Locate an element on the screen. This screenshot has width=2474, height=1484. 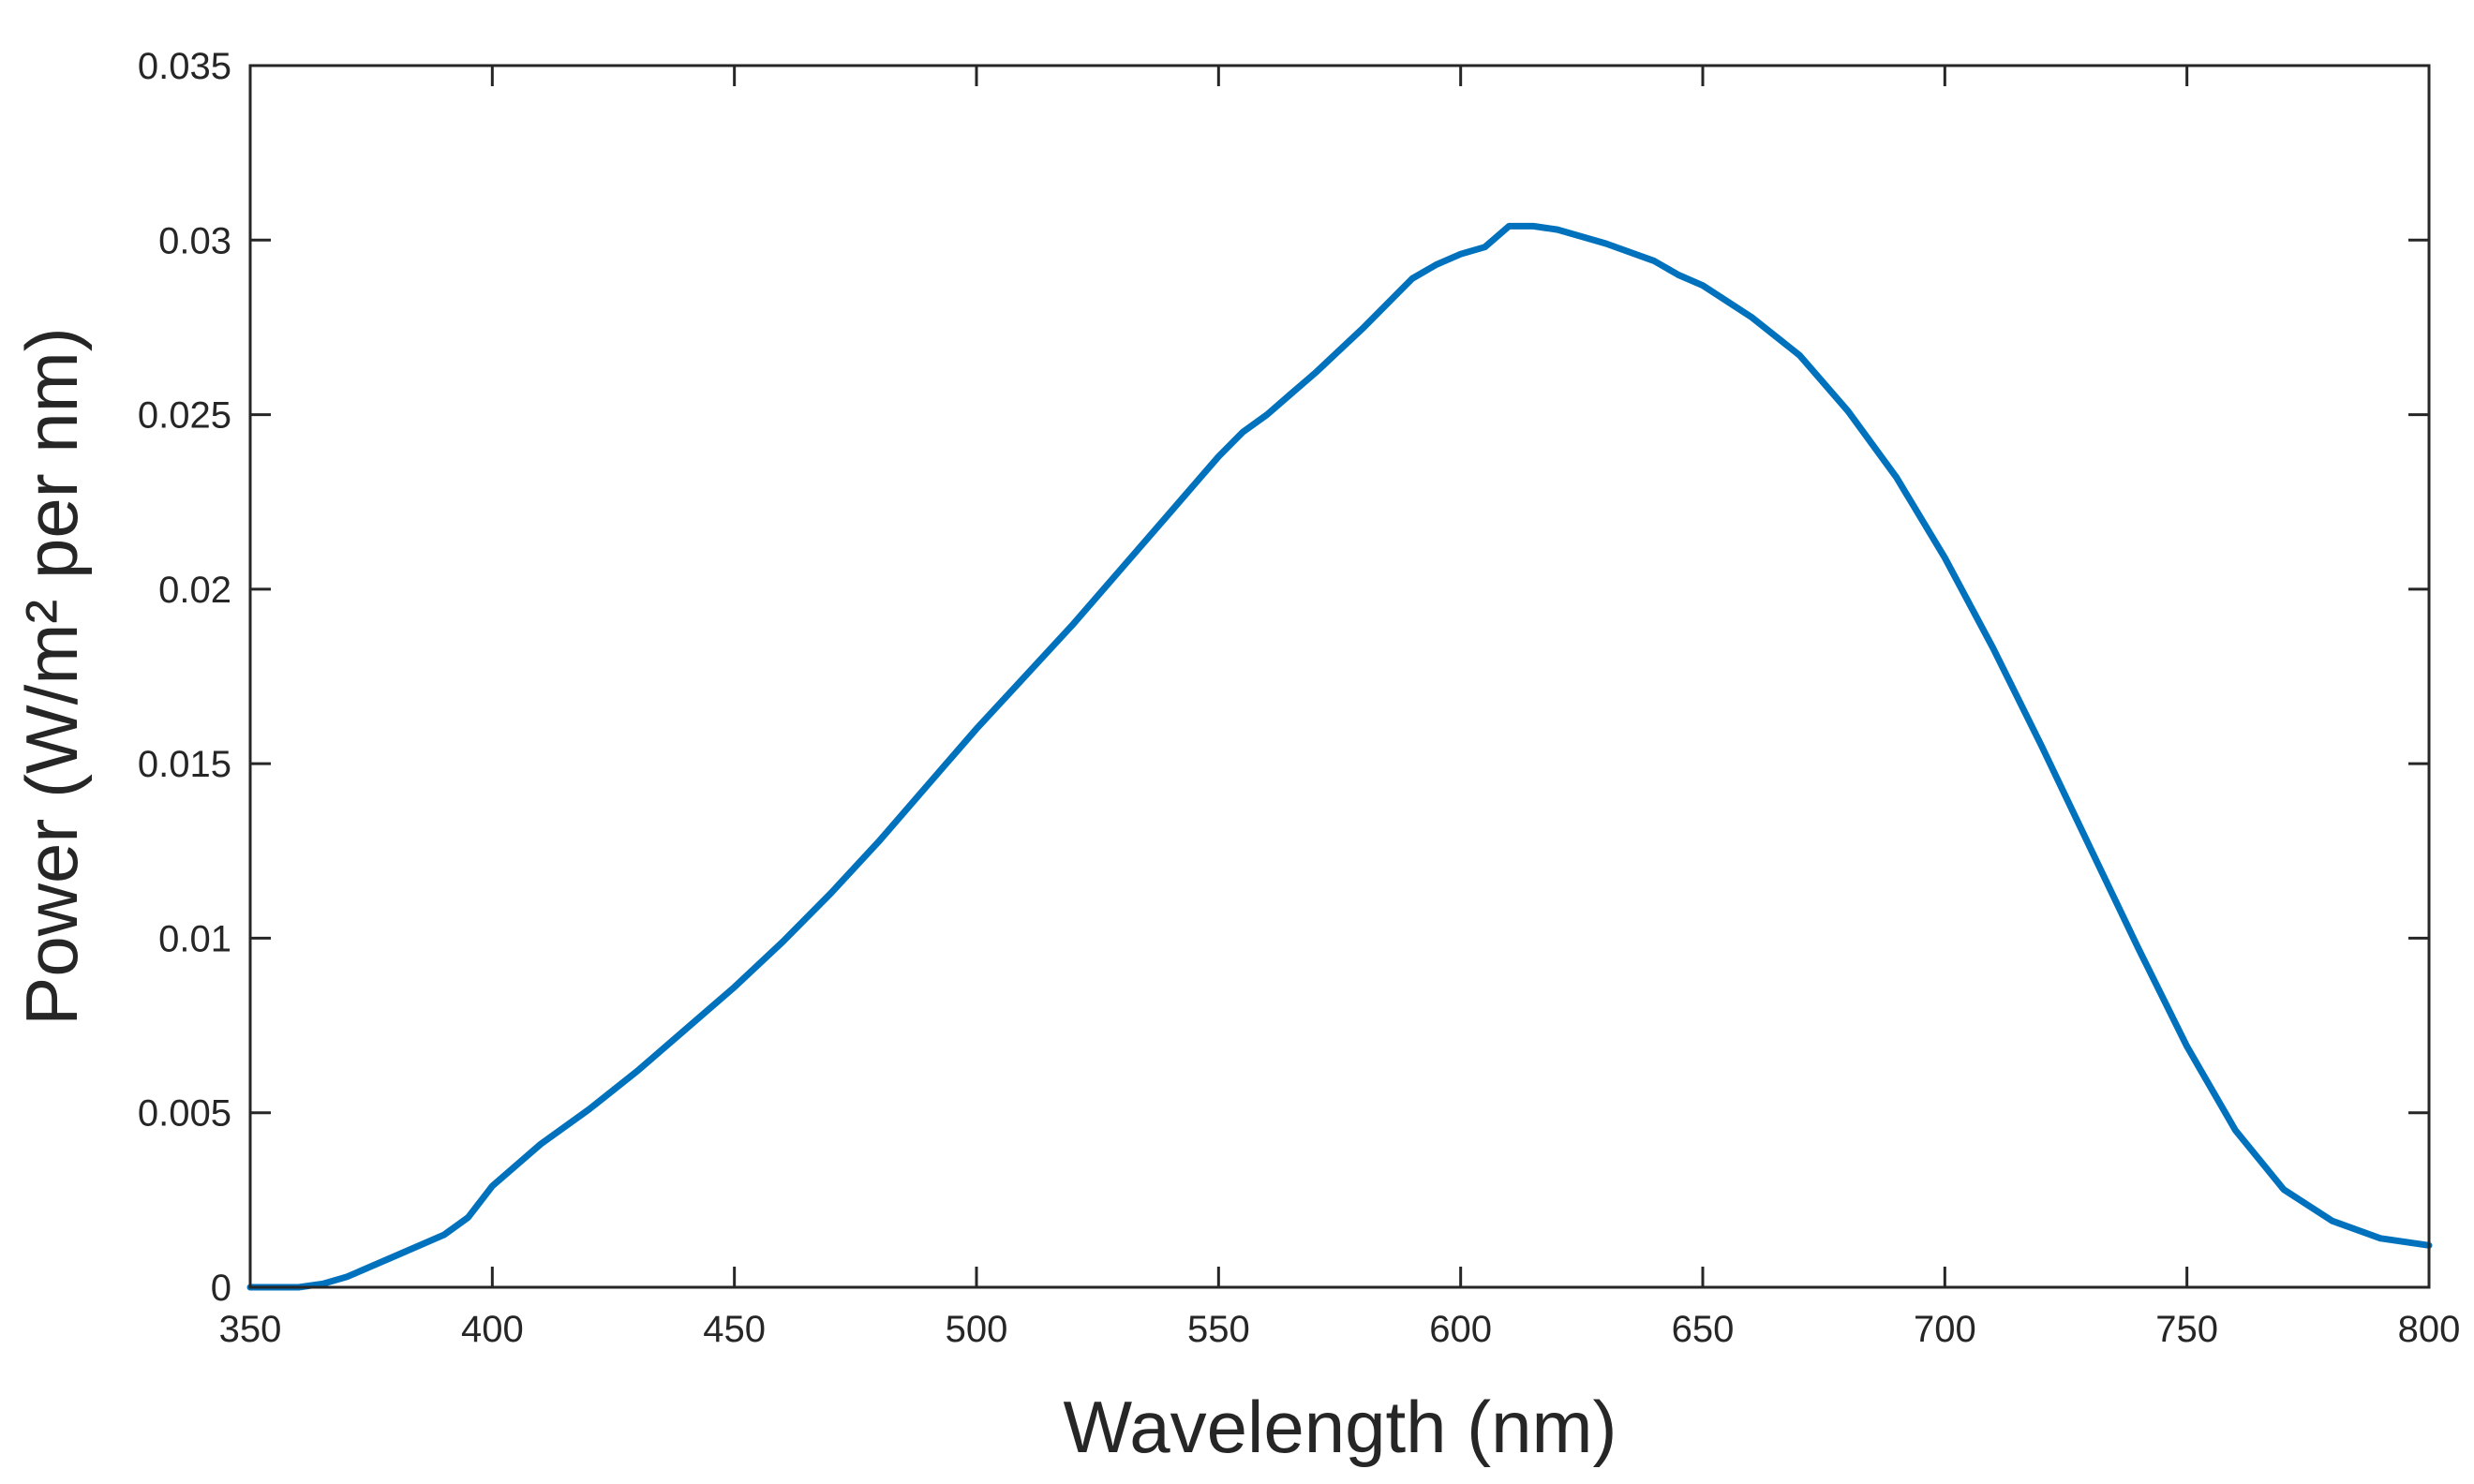
y-tick-label: 0.035 is located at coordinates (185, 66).